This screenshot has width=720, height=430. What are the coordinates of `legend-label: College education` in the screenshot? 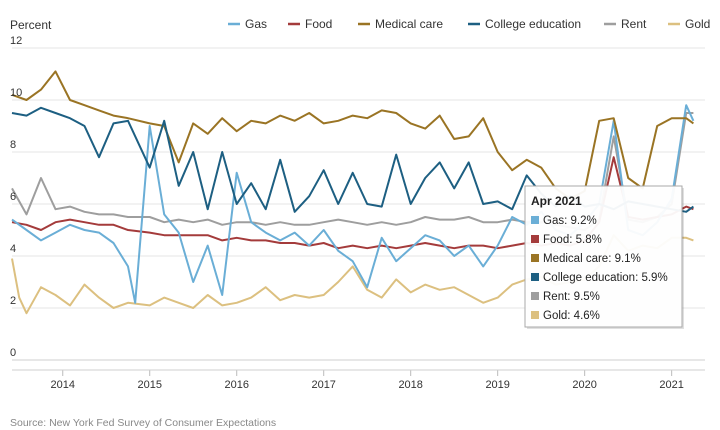 It's located at (533, 24).